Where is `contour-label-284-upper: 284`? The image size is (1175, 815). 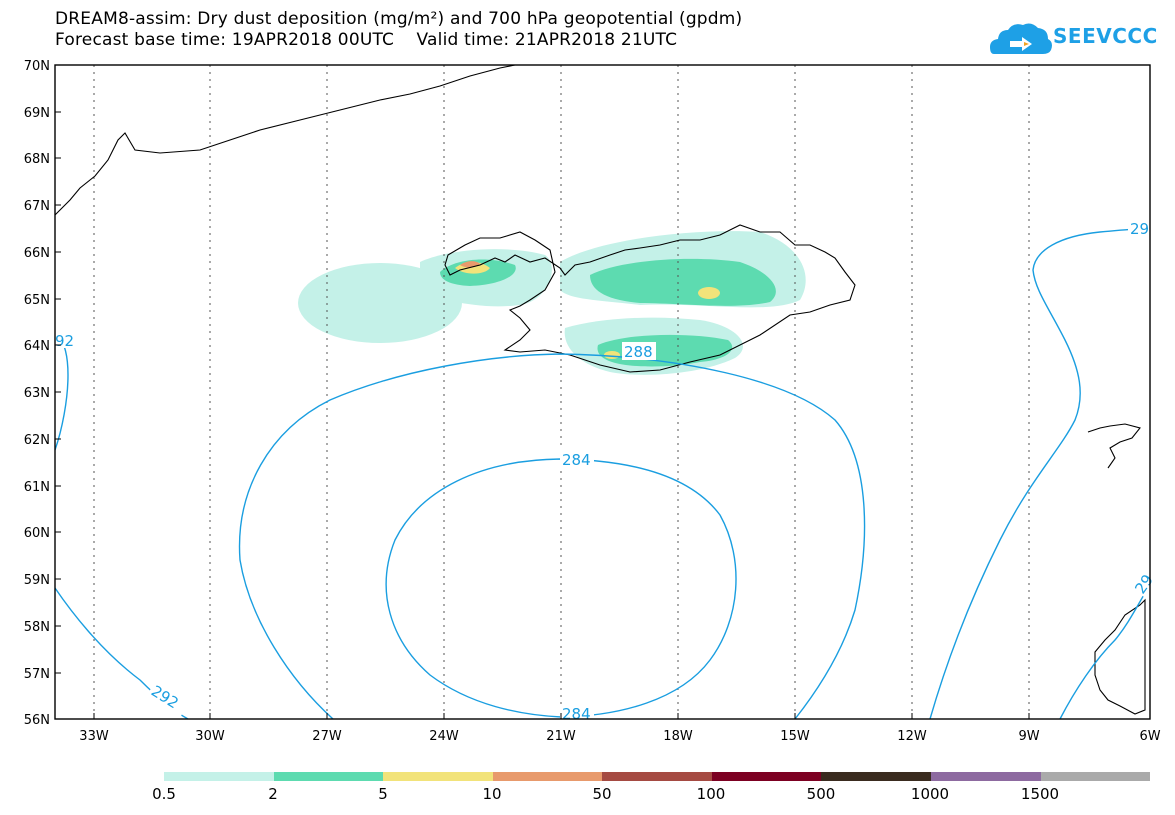
contour-label-284-upper: 284 is located at coordinates (576, 460).